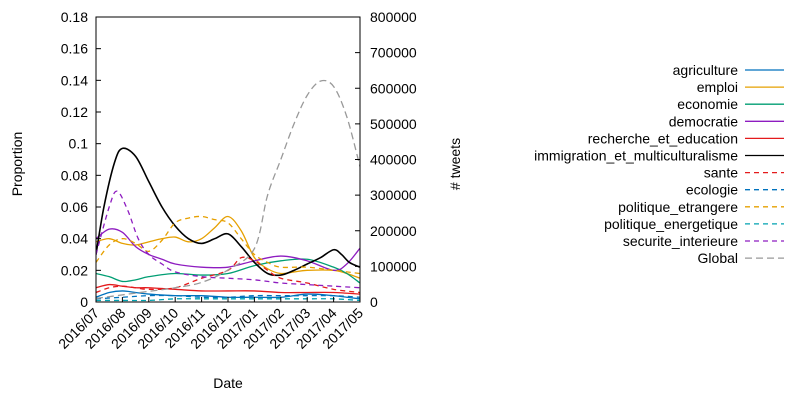 The height and width of the screenshot is (394, 786). Describe the element at coordinates (74, 207) in the screenshot. I see `y-tick-label-left: 0.06` at that location.